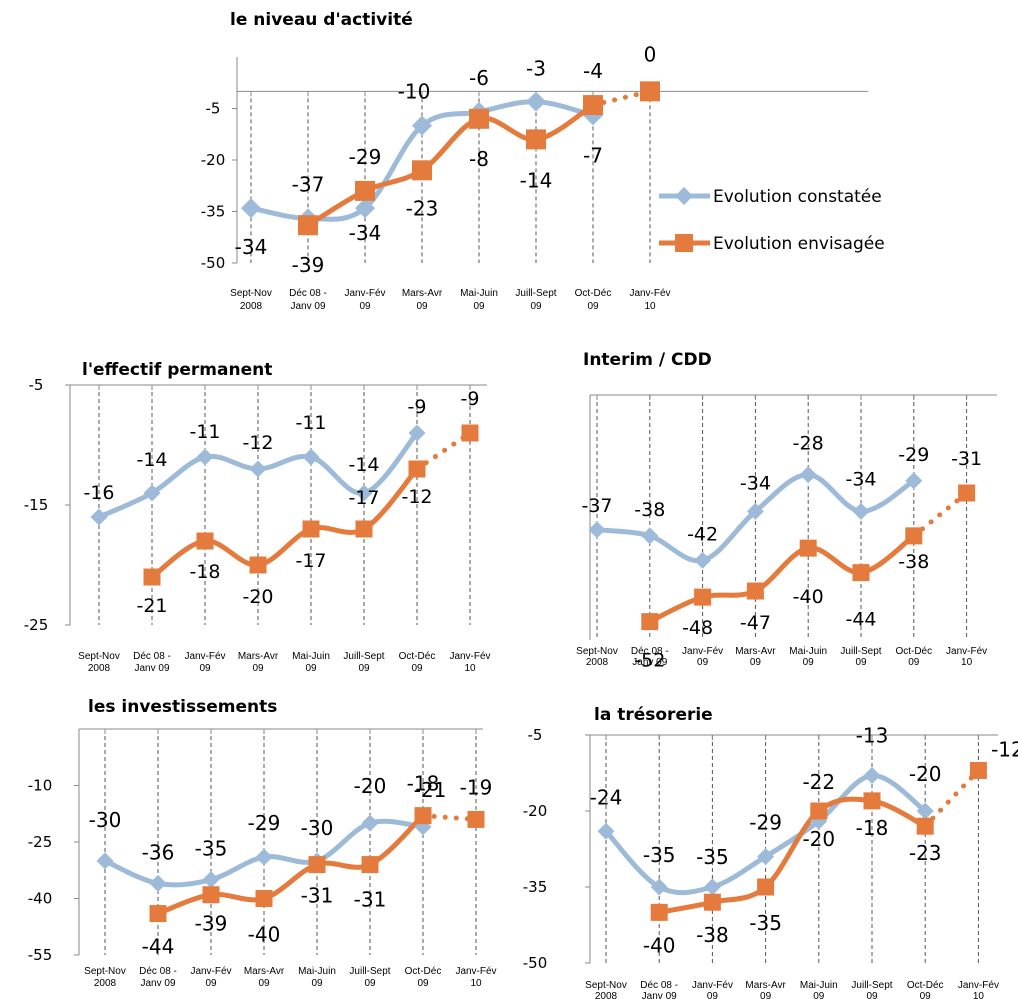 This screenshot has height=999, width=1018. Describe the element at coordinates (36, 505) in the screenshot. I see `y-tick-label: -15` at that location.